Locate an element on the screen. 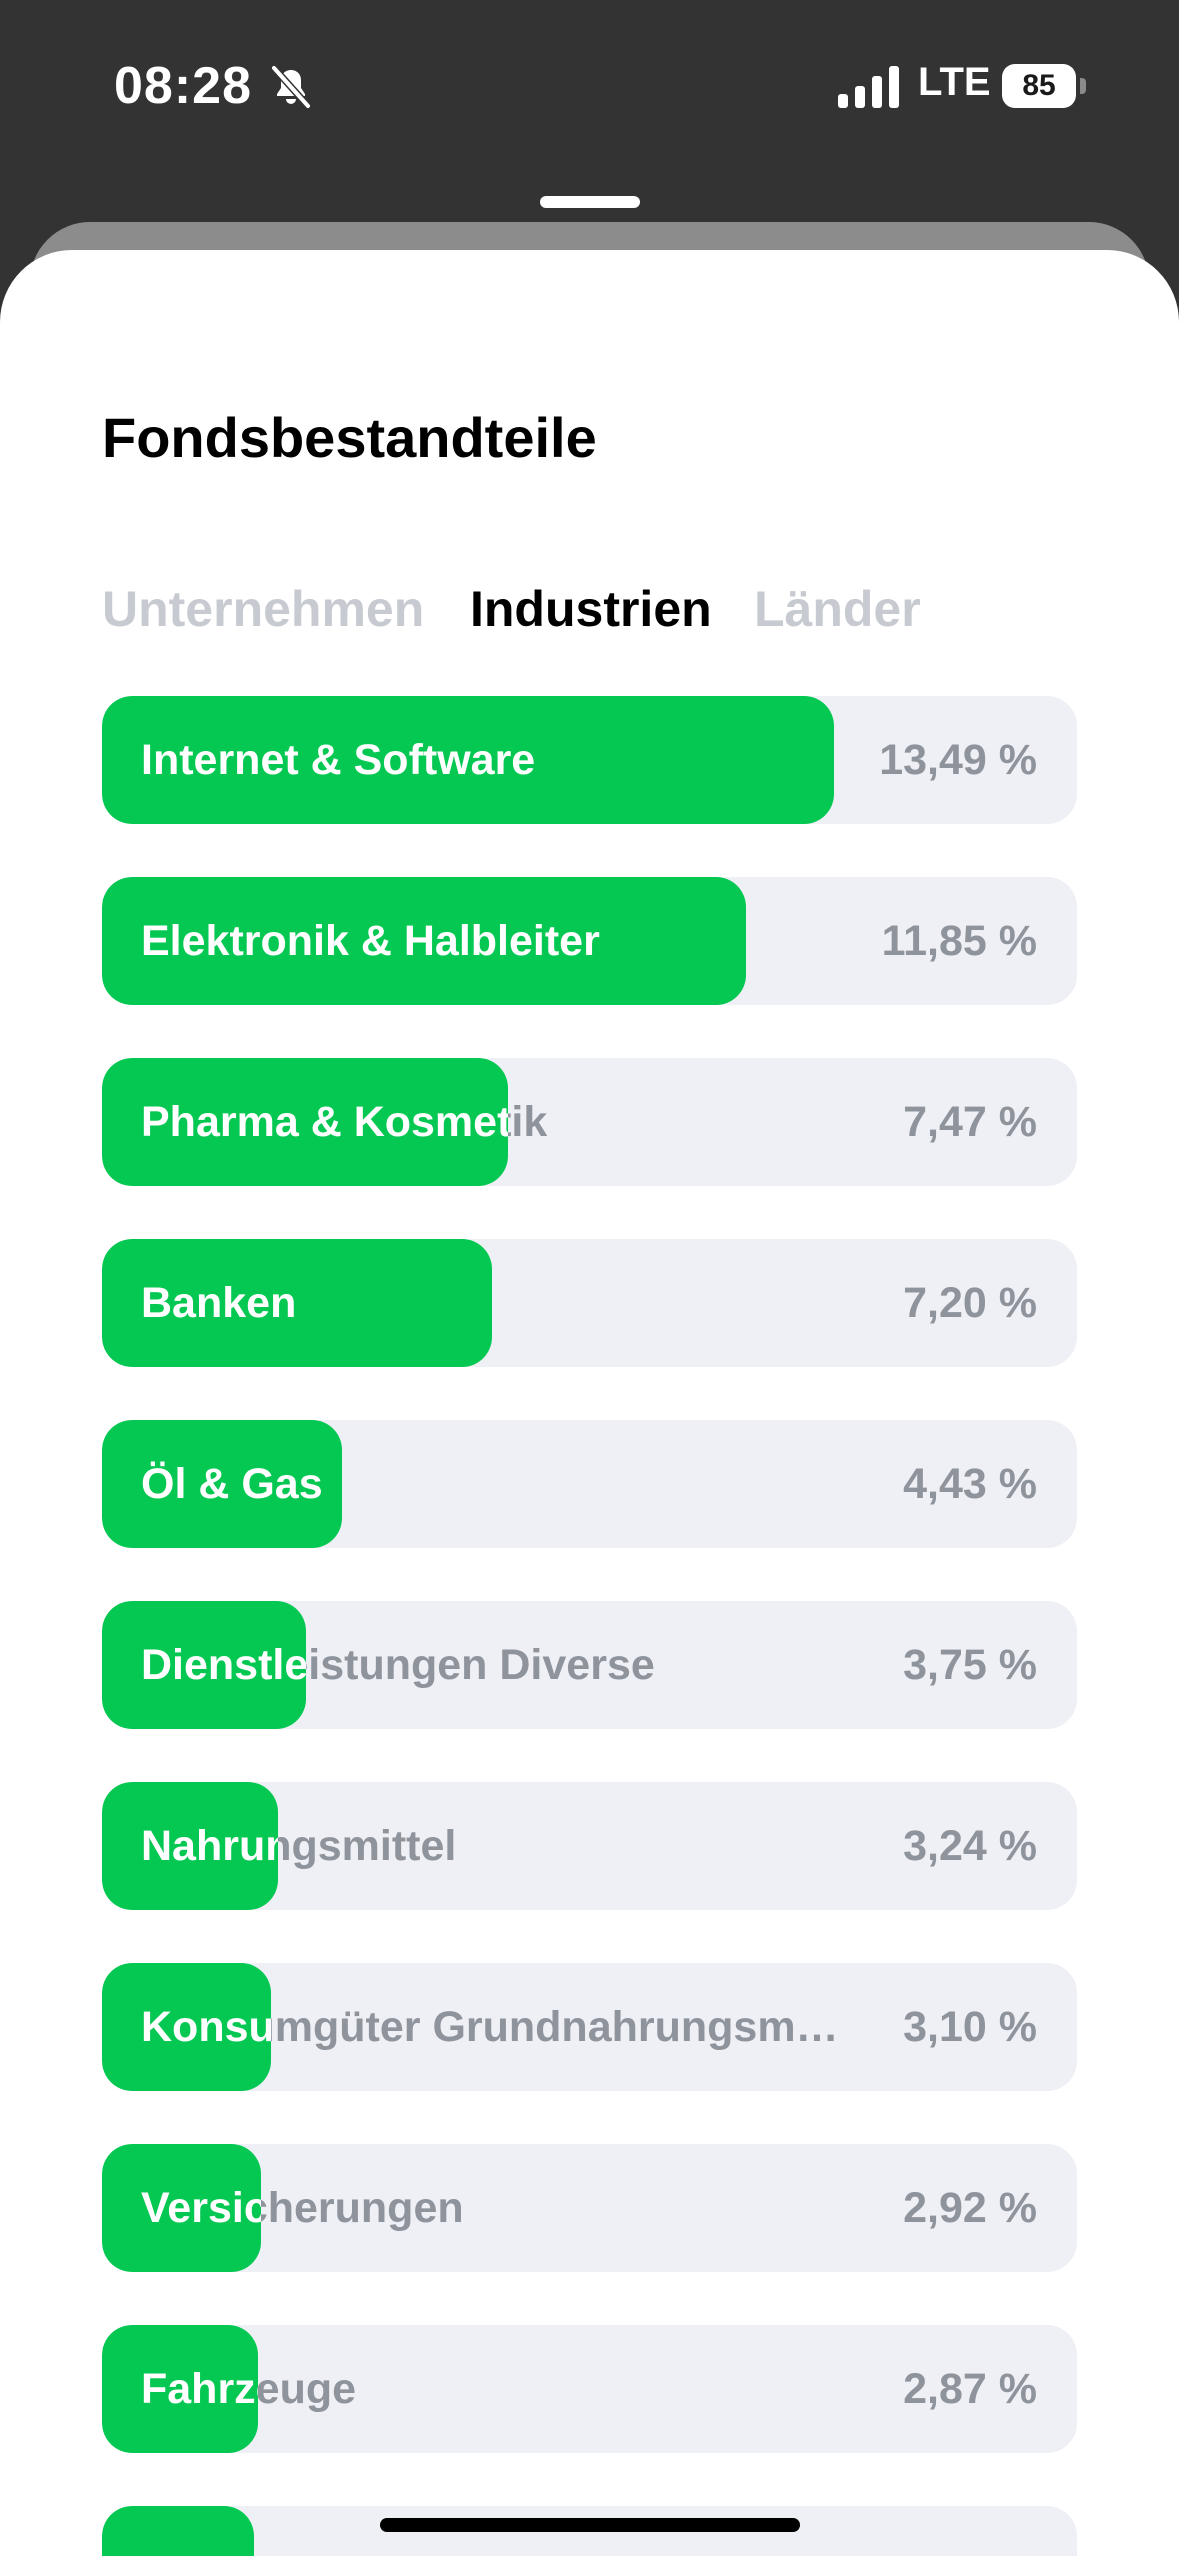  industry-row: BankenBanken7,20 % is located at coordinates (589, 1303).